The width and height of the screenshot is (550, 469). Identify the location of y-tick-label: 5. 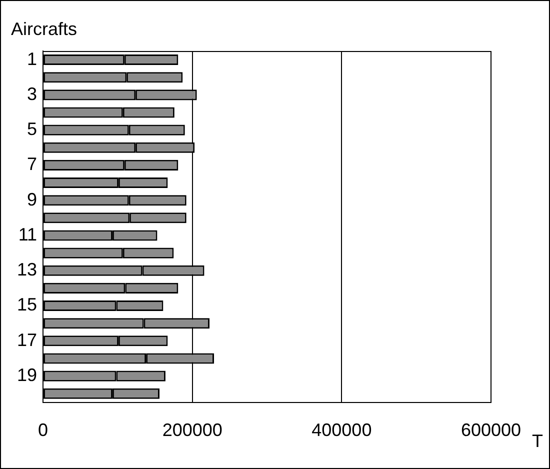
(32, 129).